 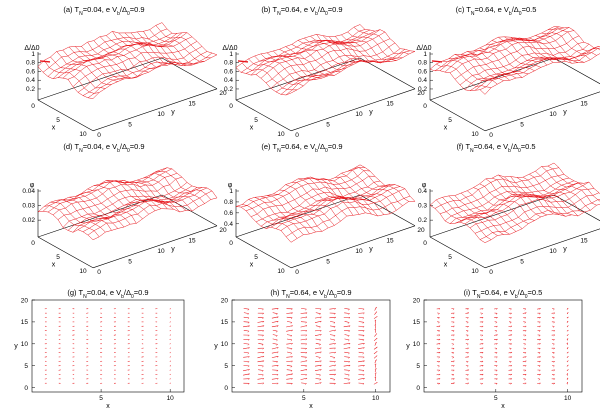 What do you see at coordinates (243, 61) in the screenshot?
I see `surface-marker` at bounding box center [243, 61].